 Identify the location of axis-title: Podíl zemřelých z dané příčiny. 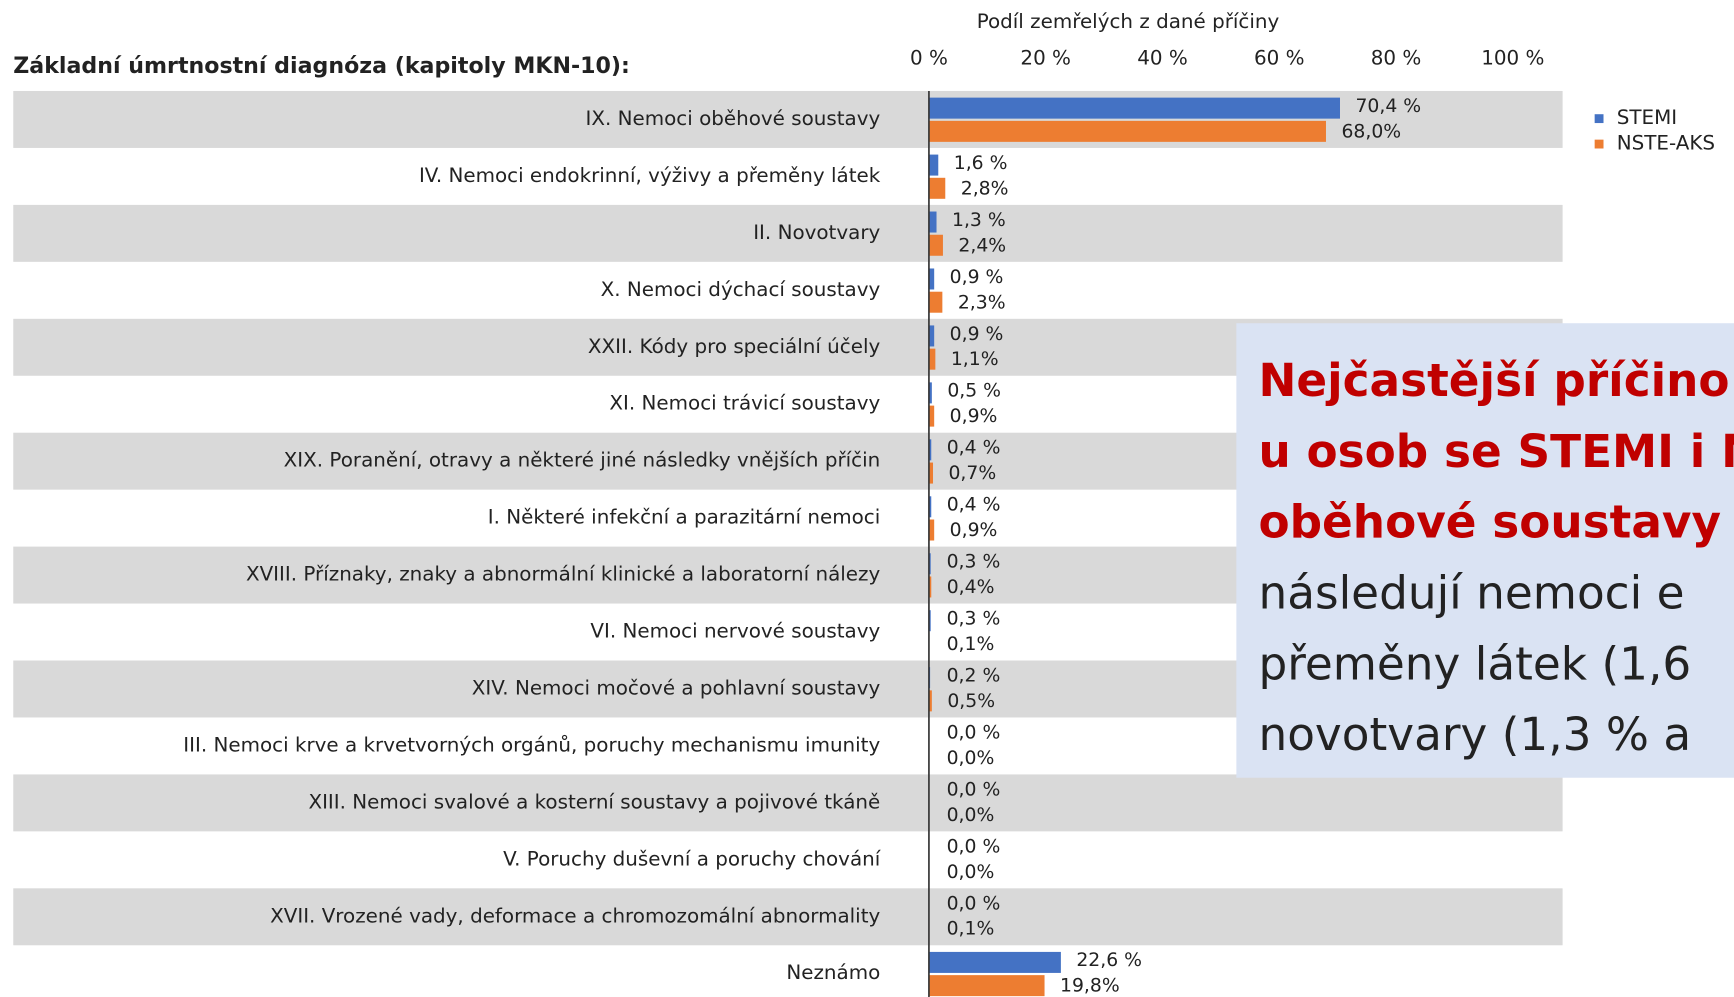
(1128, 21).